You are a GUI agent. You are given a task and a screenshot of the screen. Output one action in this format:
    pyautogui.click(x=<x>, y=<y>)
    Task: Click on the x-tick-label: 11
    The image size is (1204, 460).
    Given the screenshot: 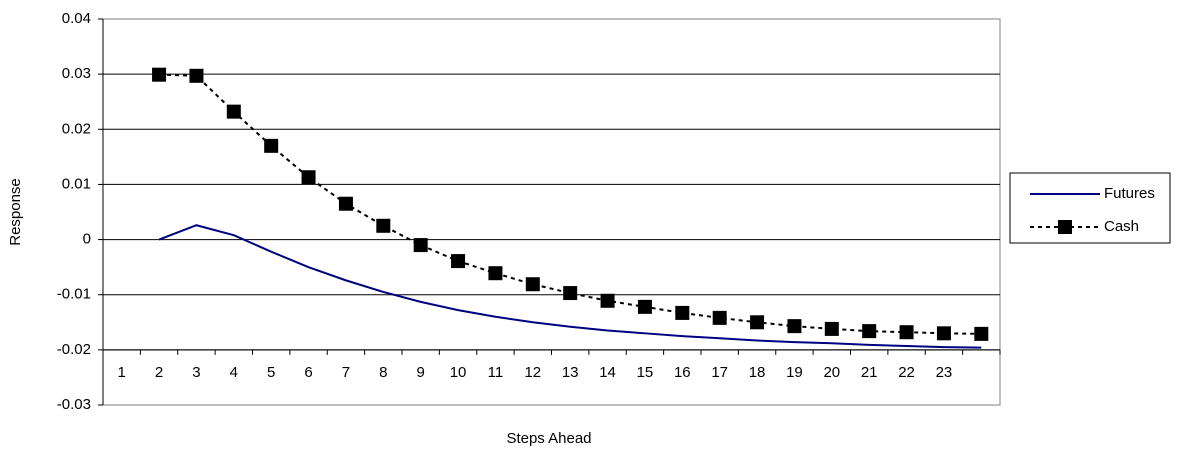 What is the action you would take?
    pyautogui.click(x=496, y=372)
    